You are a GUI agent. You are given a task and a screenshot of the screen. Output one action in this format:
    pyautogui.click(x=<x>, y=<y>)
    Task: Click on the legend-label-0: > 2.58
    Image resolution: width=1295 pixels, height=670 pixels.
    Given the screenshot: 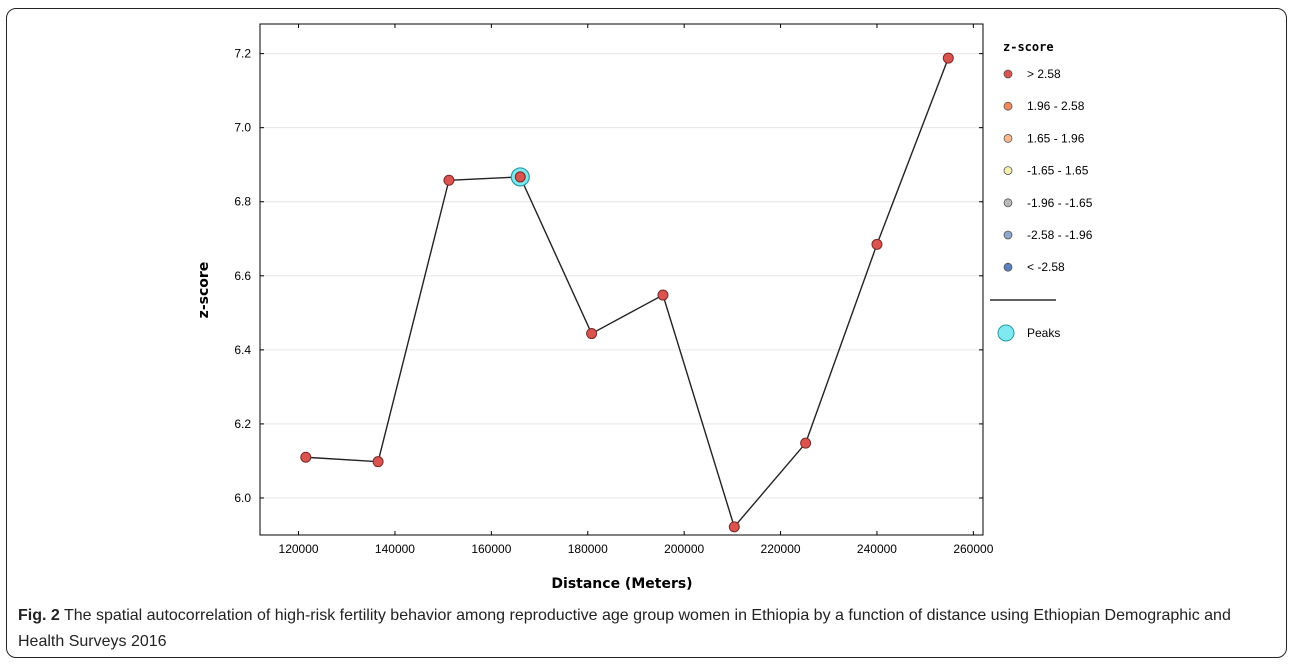 What is the action you would take?
    pyautogui.click(x=1044, y=74)
    